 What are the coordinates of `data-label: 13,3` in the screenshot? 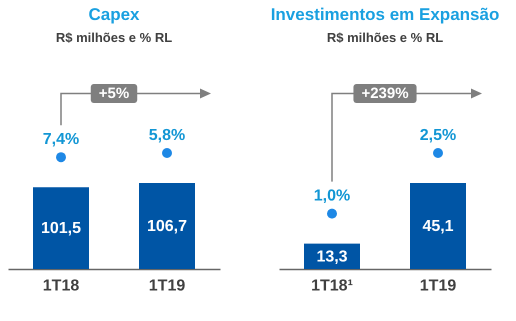 It's located at (332, 257).